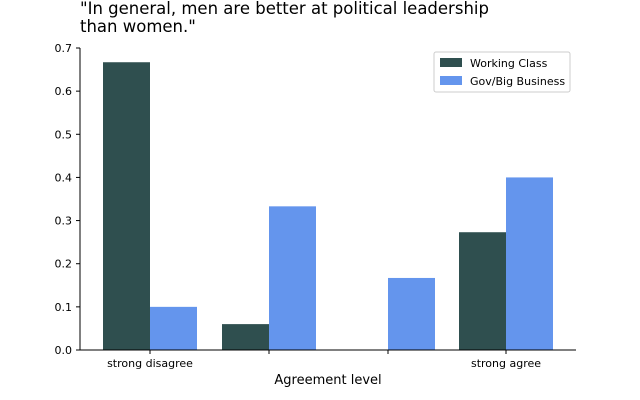 The width and height of the screenshot is (640, 400). What do you see at coordinates (517, 81) in the screenshot?
I see `legend-label-gov-big-business: Gov/Big Business` at bounding box center [517, 81].